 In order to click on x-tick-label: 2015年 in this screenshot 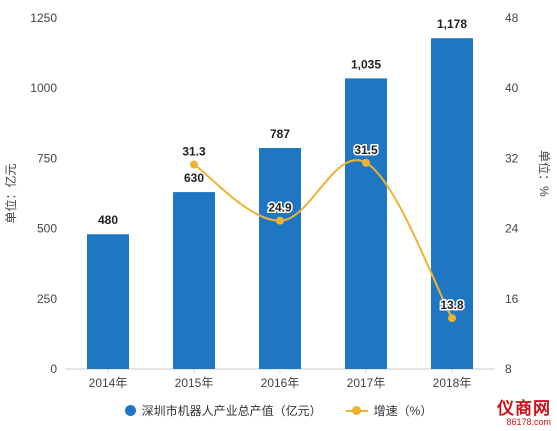, I will do `click(194, 383)`.